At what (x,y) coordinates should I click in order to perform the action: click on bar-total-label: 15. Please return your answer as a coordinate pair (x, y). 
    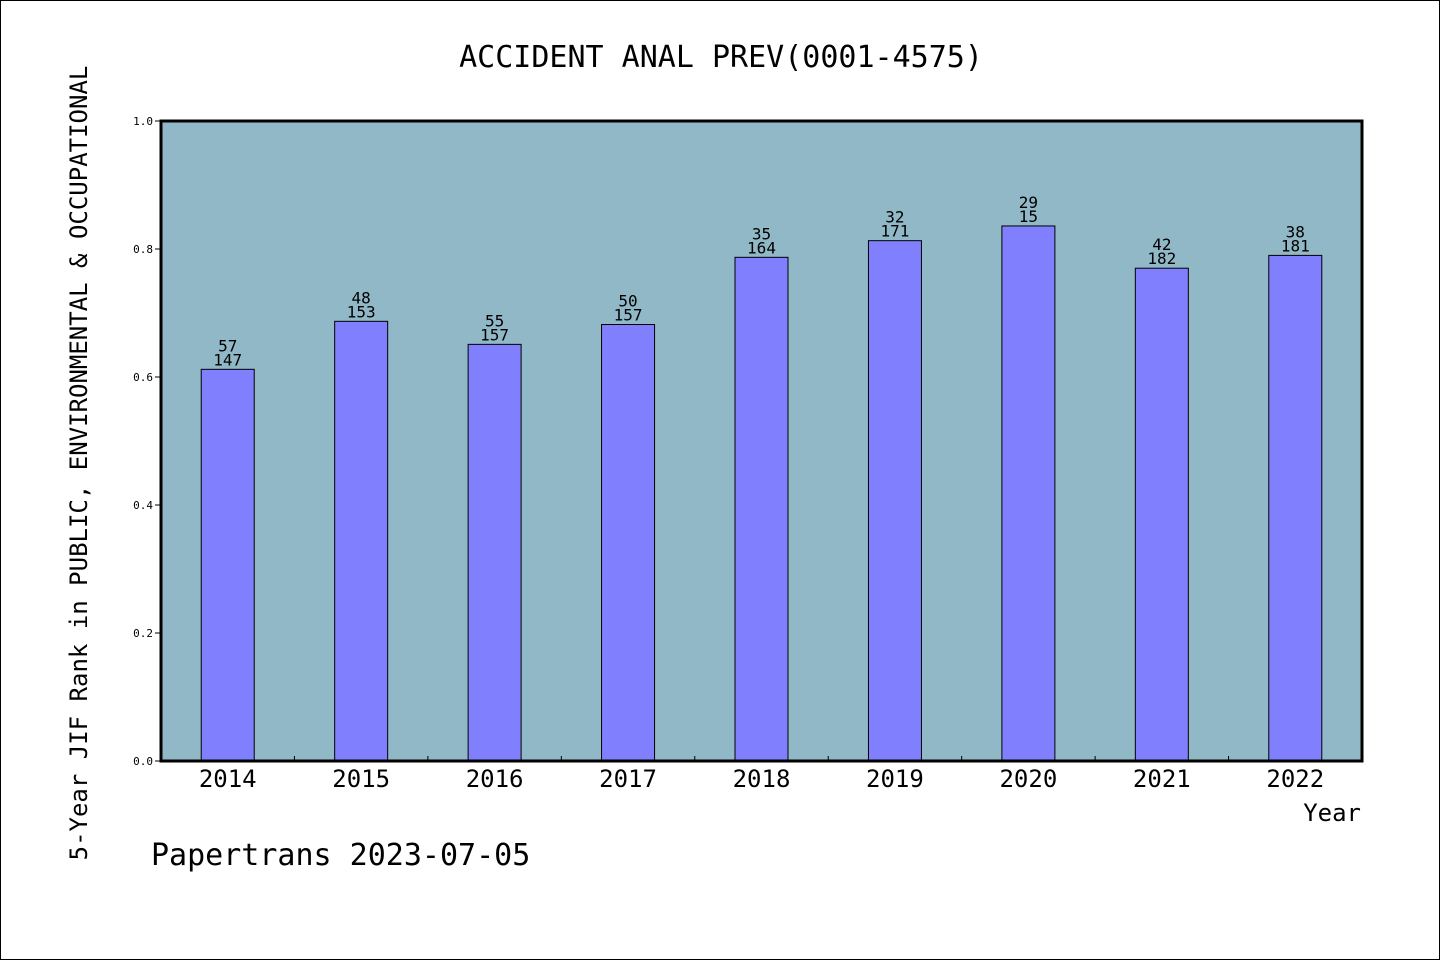
    Looking at the image, I should click on (1028, 216).